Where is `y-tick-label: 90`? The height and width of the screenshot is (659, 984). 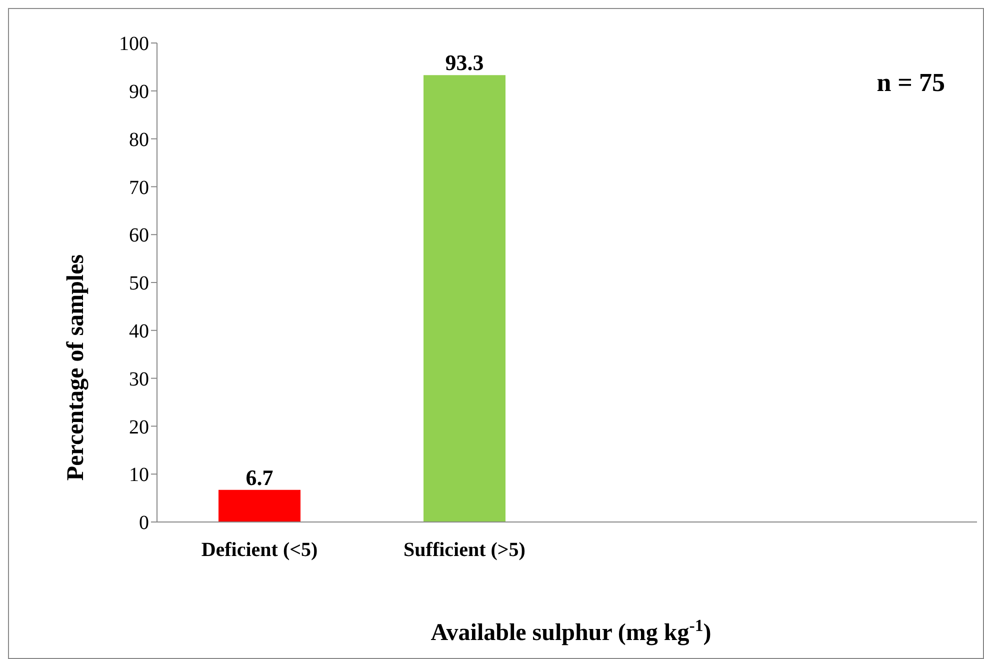 y-tick-label: 90 is located at coordinates (139, 92).